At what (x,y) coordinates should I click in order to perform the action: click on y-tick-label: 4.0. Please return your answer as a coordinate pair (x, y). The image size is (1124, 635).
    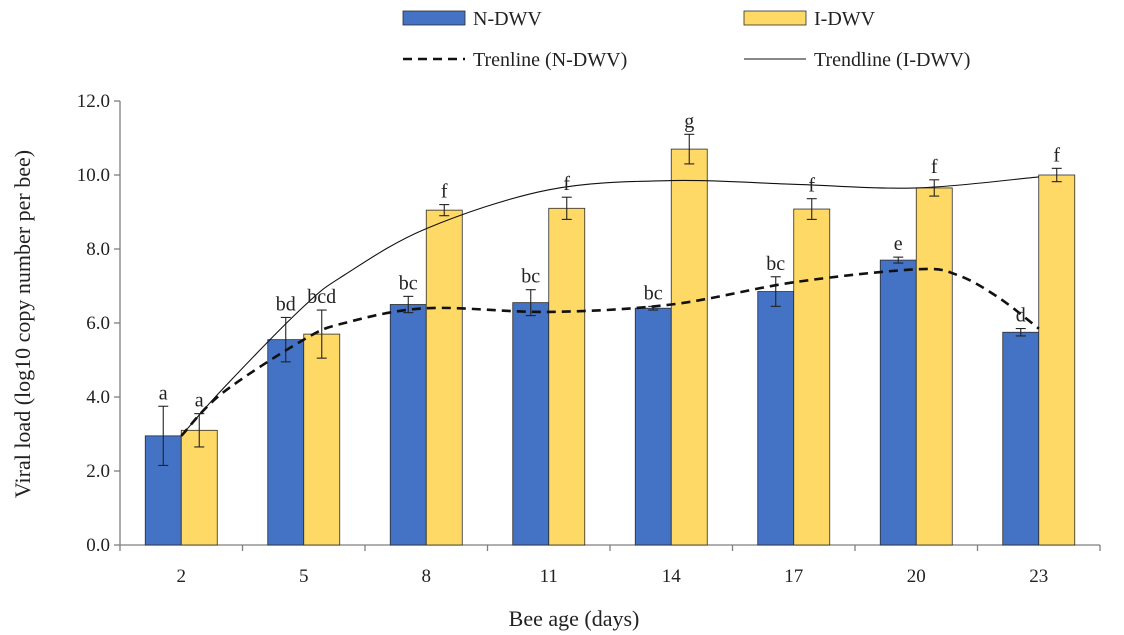
    Looking at the image, I should click on (98, 397).